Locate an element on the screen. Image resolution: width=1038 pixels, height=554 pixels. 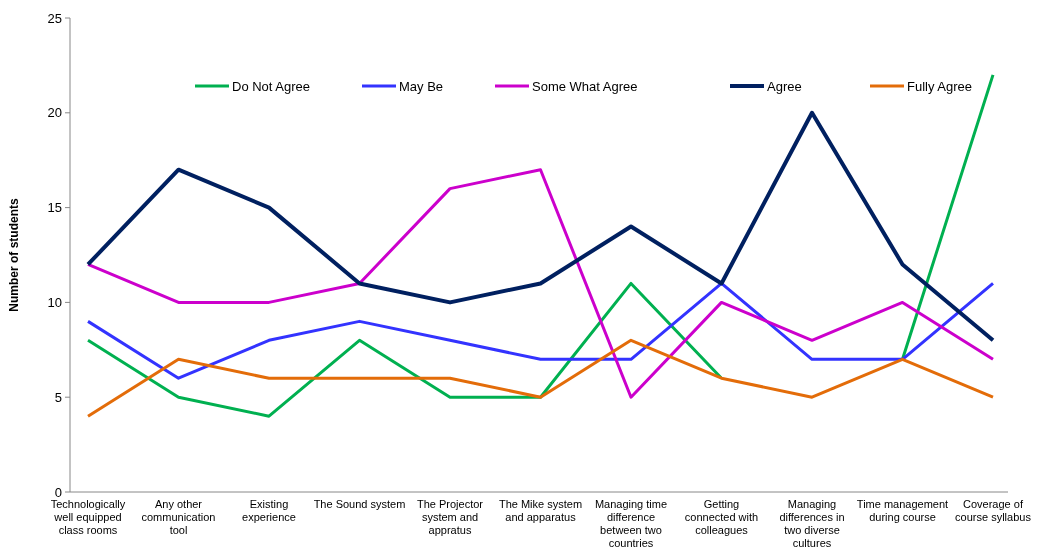
x-tick-label: Time management during course is located at coordinates (902, 510).